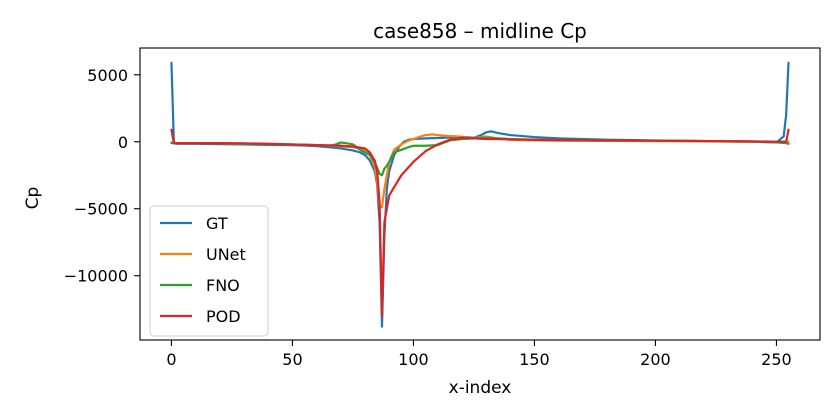 The width and height of the screenshot is (840, 420). What do you see at coordinates (534, 359) in the screenshot?
I see `x-tick-label: 150` at bounding box center [534, 359].